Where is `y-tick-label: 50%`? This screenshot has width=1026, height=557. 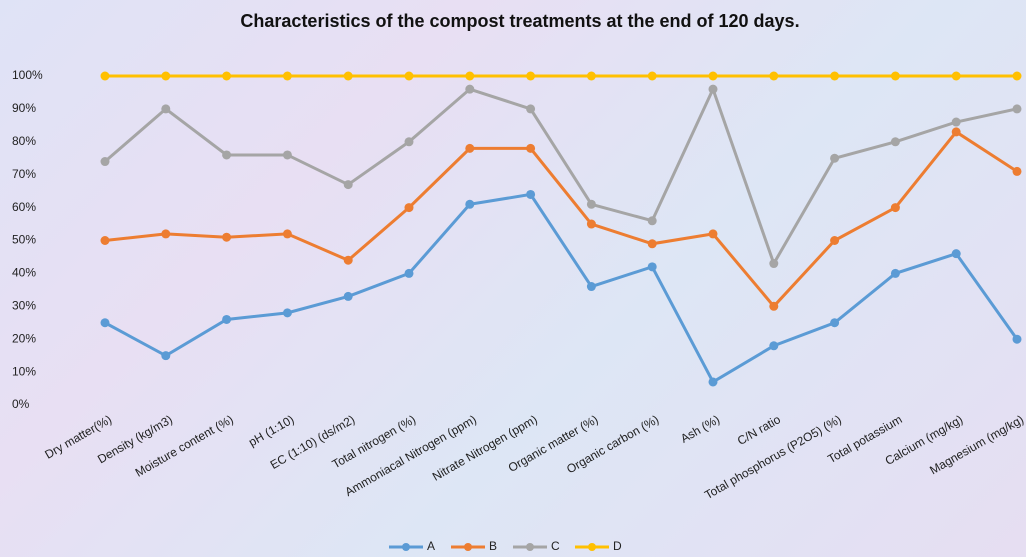 y-tick-label: 50% is located at coordinates (24, 240).